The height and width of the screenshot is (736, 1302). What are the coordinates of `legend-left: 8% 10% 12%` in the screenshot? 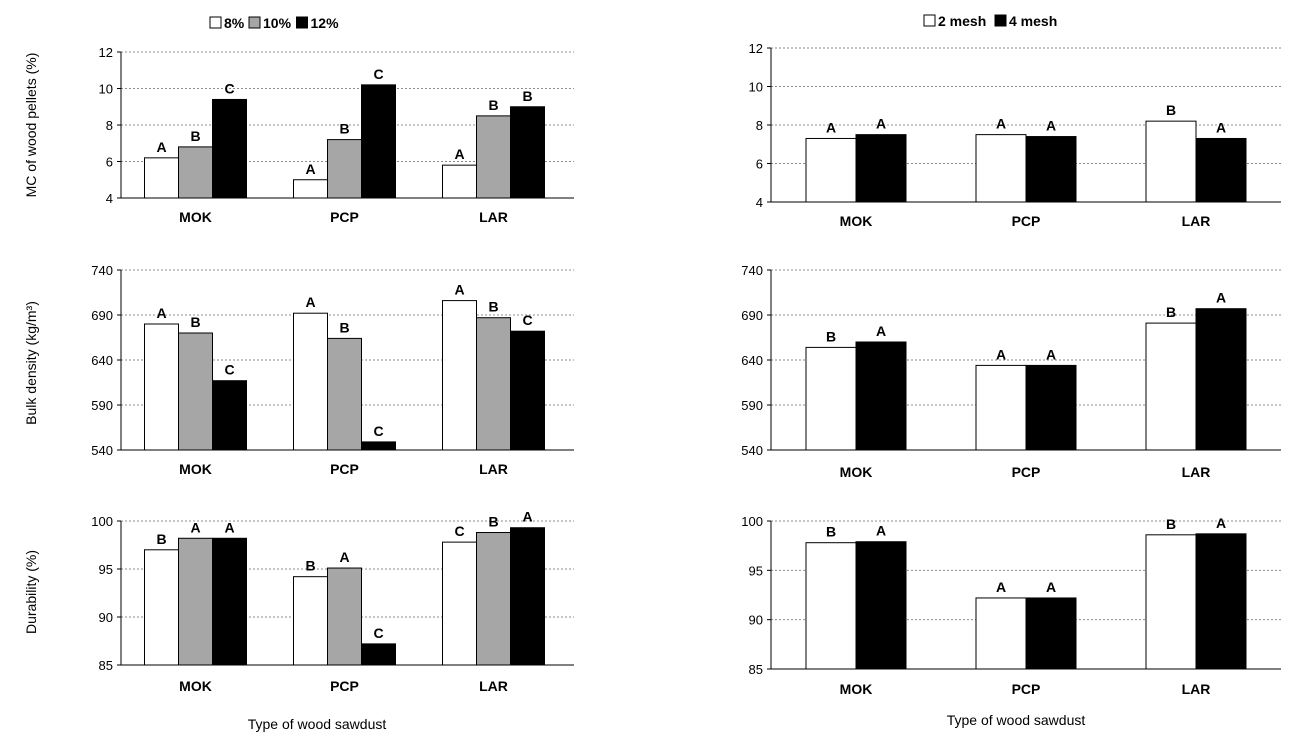 It's located at (274, 23).